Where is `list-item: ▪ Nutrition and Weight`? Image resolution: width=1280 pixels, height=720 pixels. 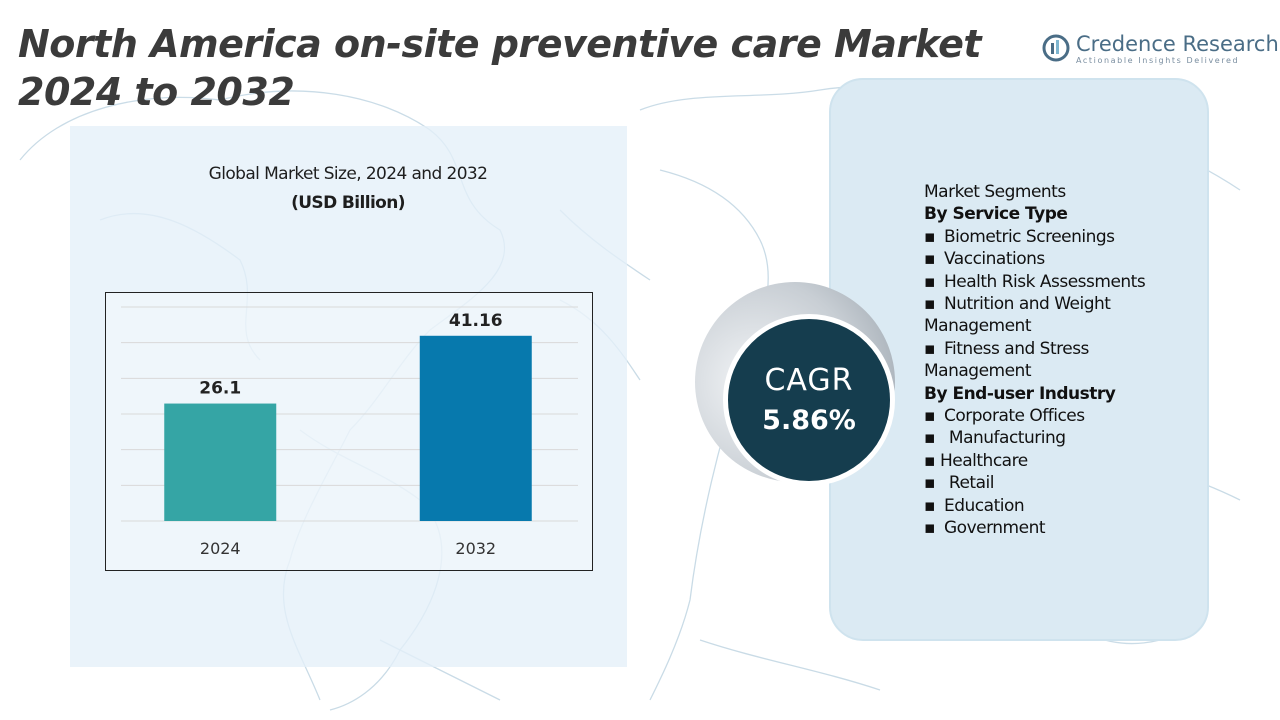
list-item: ▪ Nutrition and Weight is located at coordinates (1069, 304).